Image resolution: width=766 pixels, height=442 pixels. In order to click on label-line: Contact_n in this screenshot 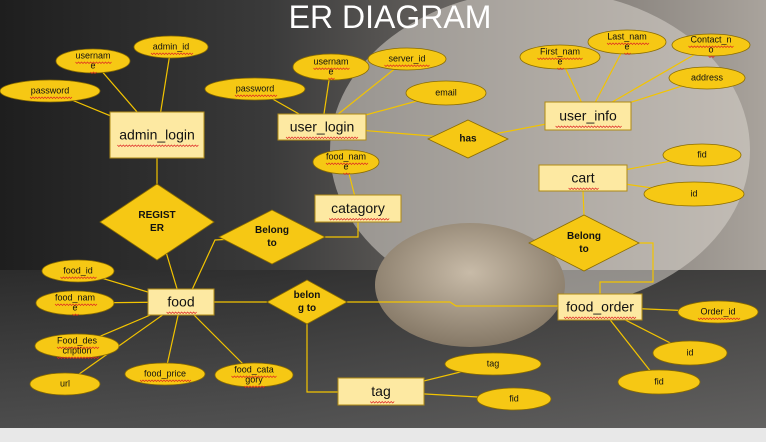, I will do `click(710, 39)`.